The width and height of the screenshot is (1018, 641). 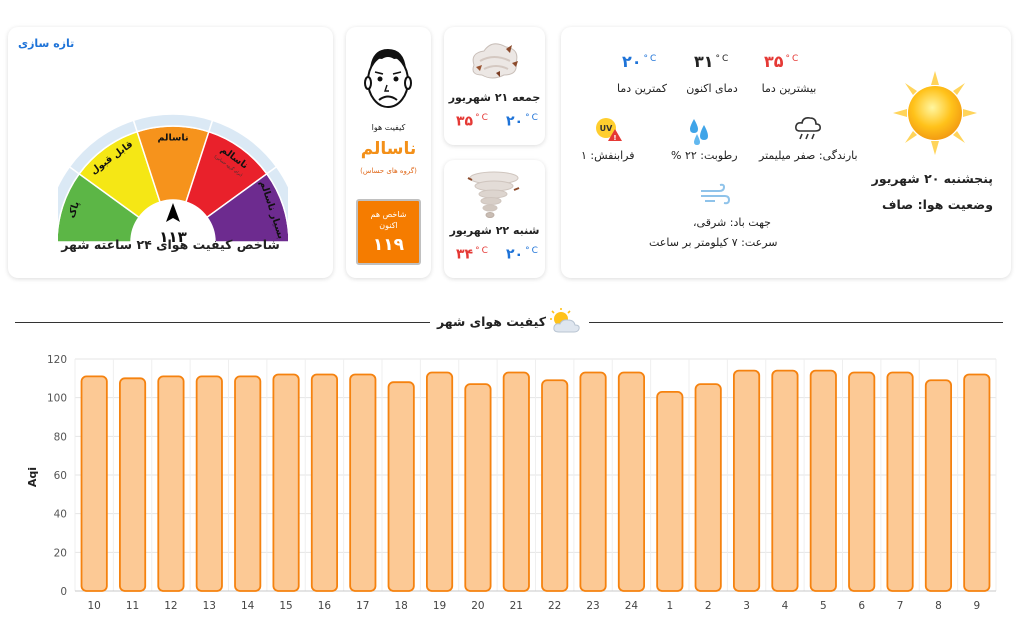 What do you see at coordinates (711, 61) in the screenshot?
I see `current-temp: ۳۱ ° C` at bounding box center [711, 61].